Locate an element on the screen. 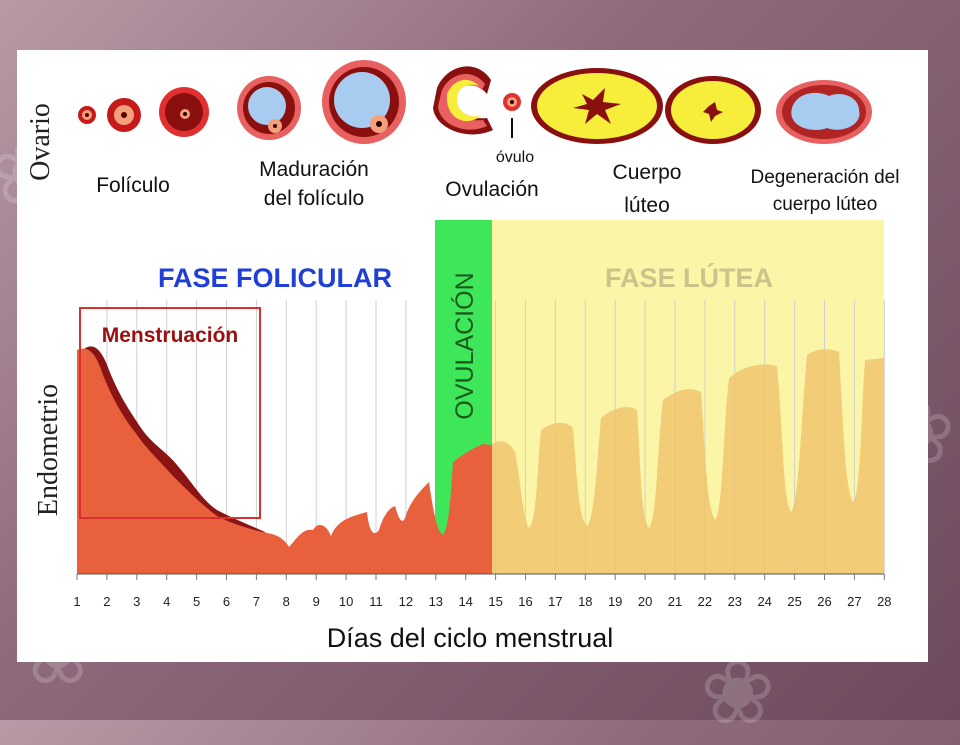  menstruation-label: Menstruación is located at coordinates (170, 335).